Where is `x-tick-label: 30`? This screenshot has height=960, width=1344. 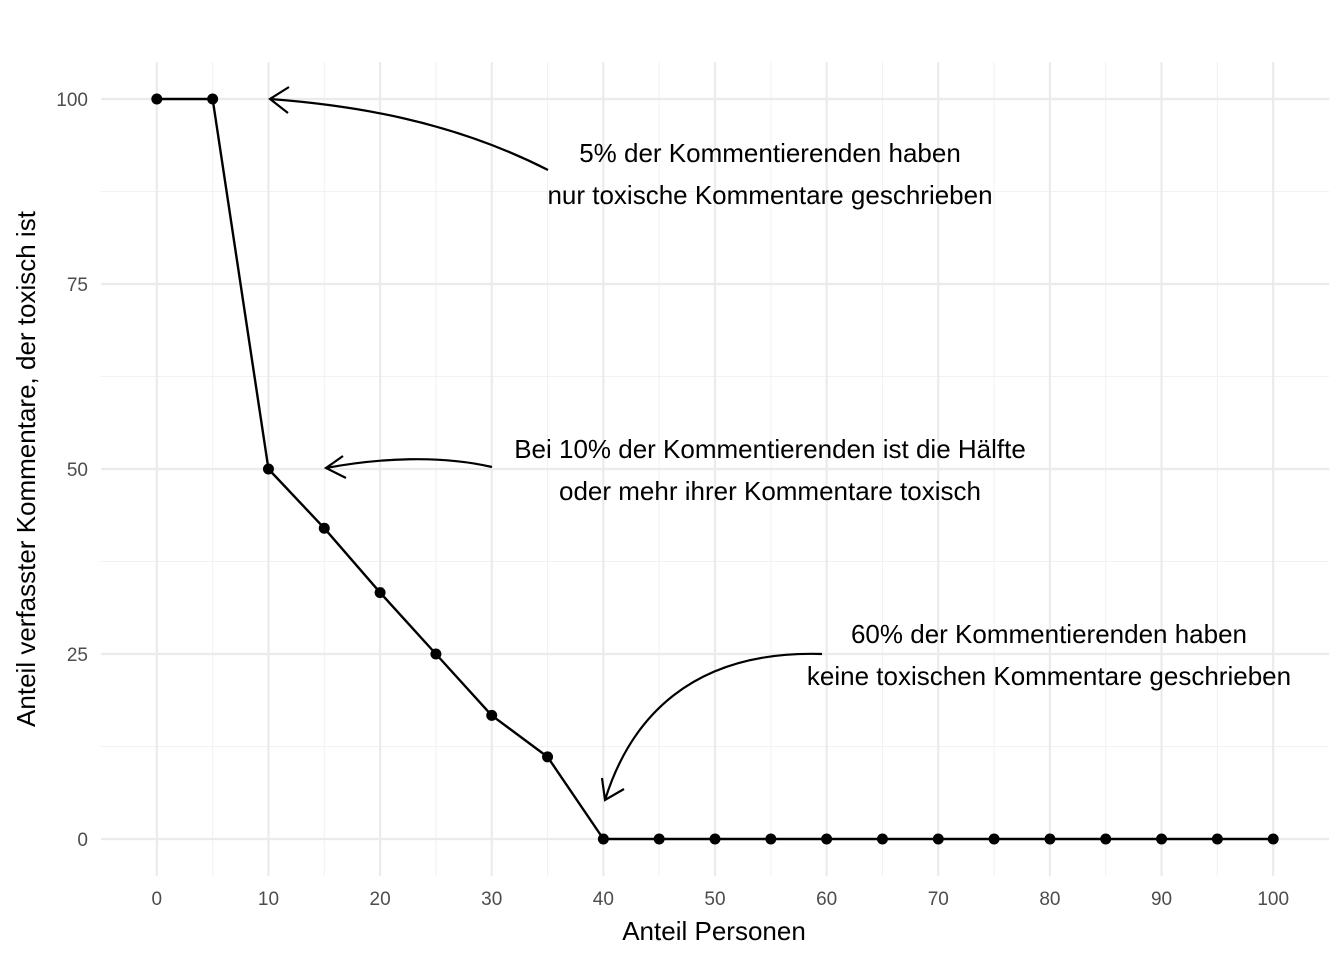 x-tick-label: 30 is located at coordinates (491, 899).